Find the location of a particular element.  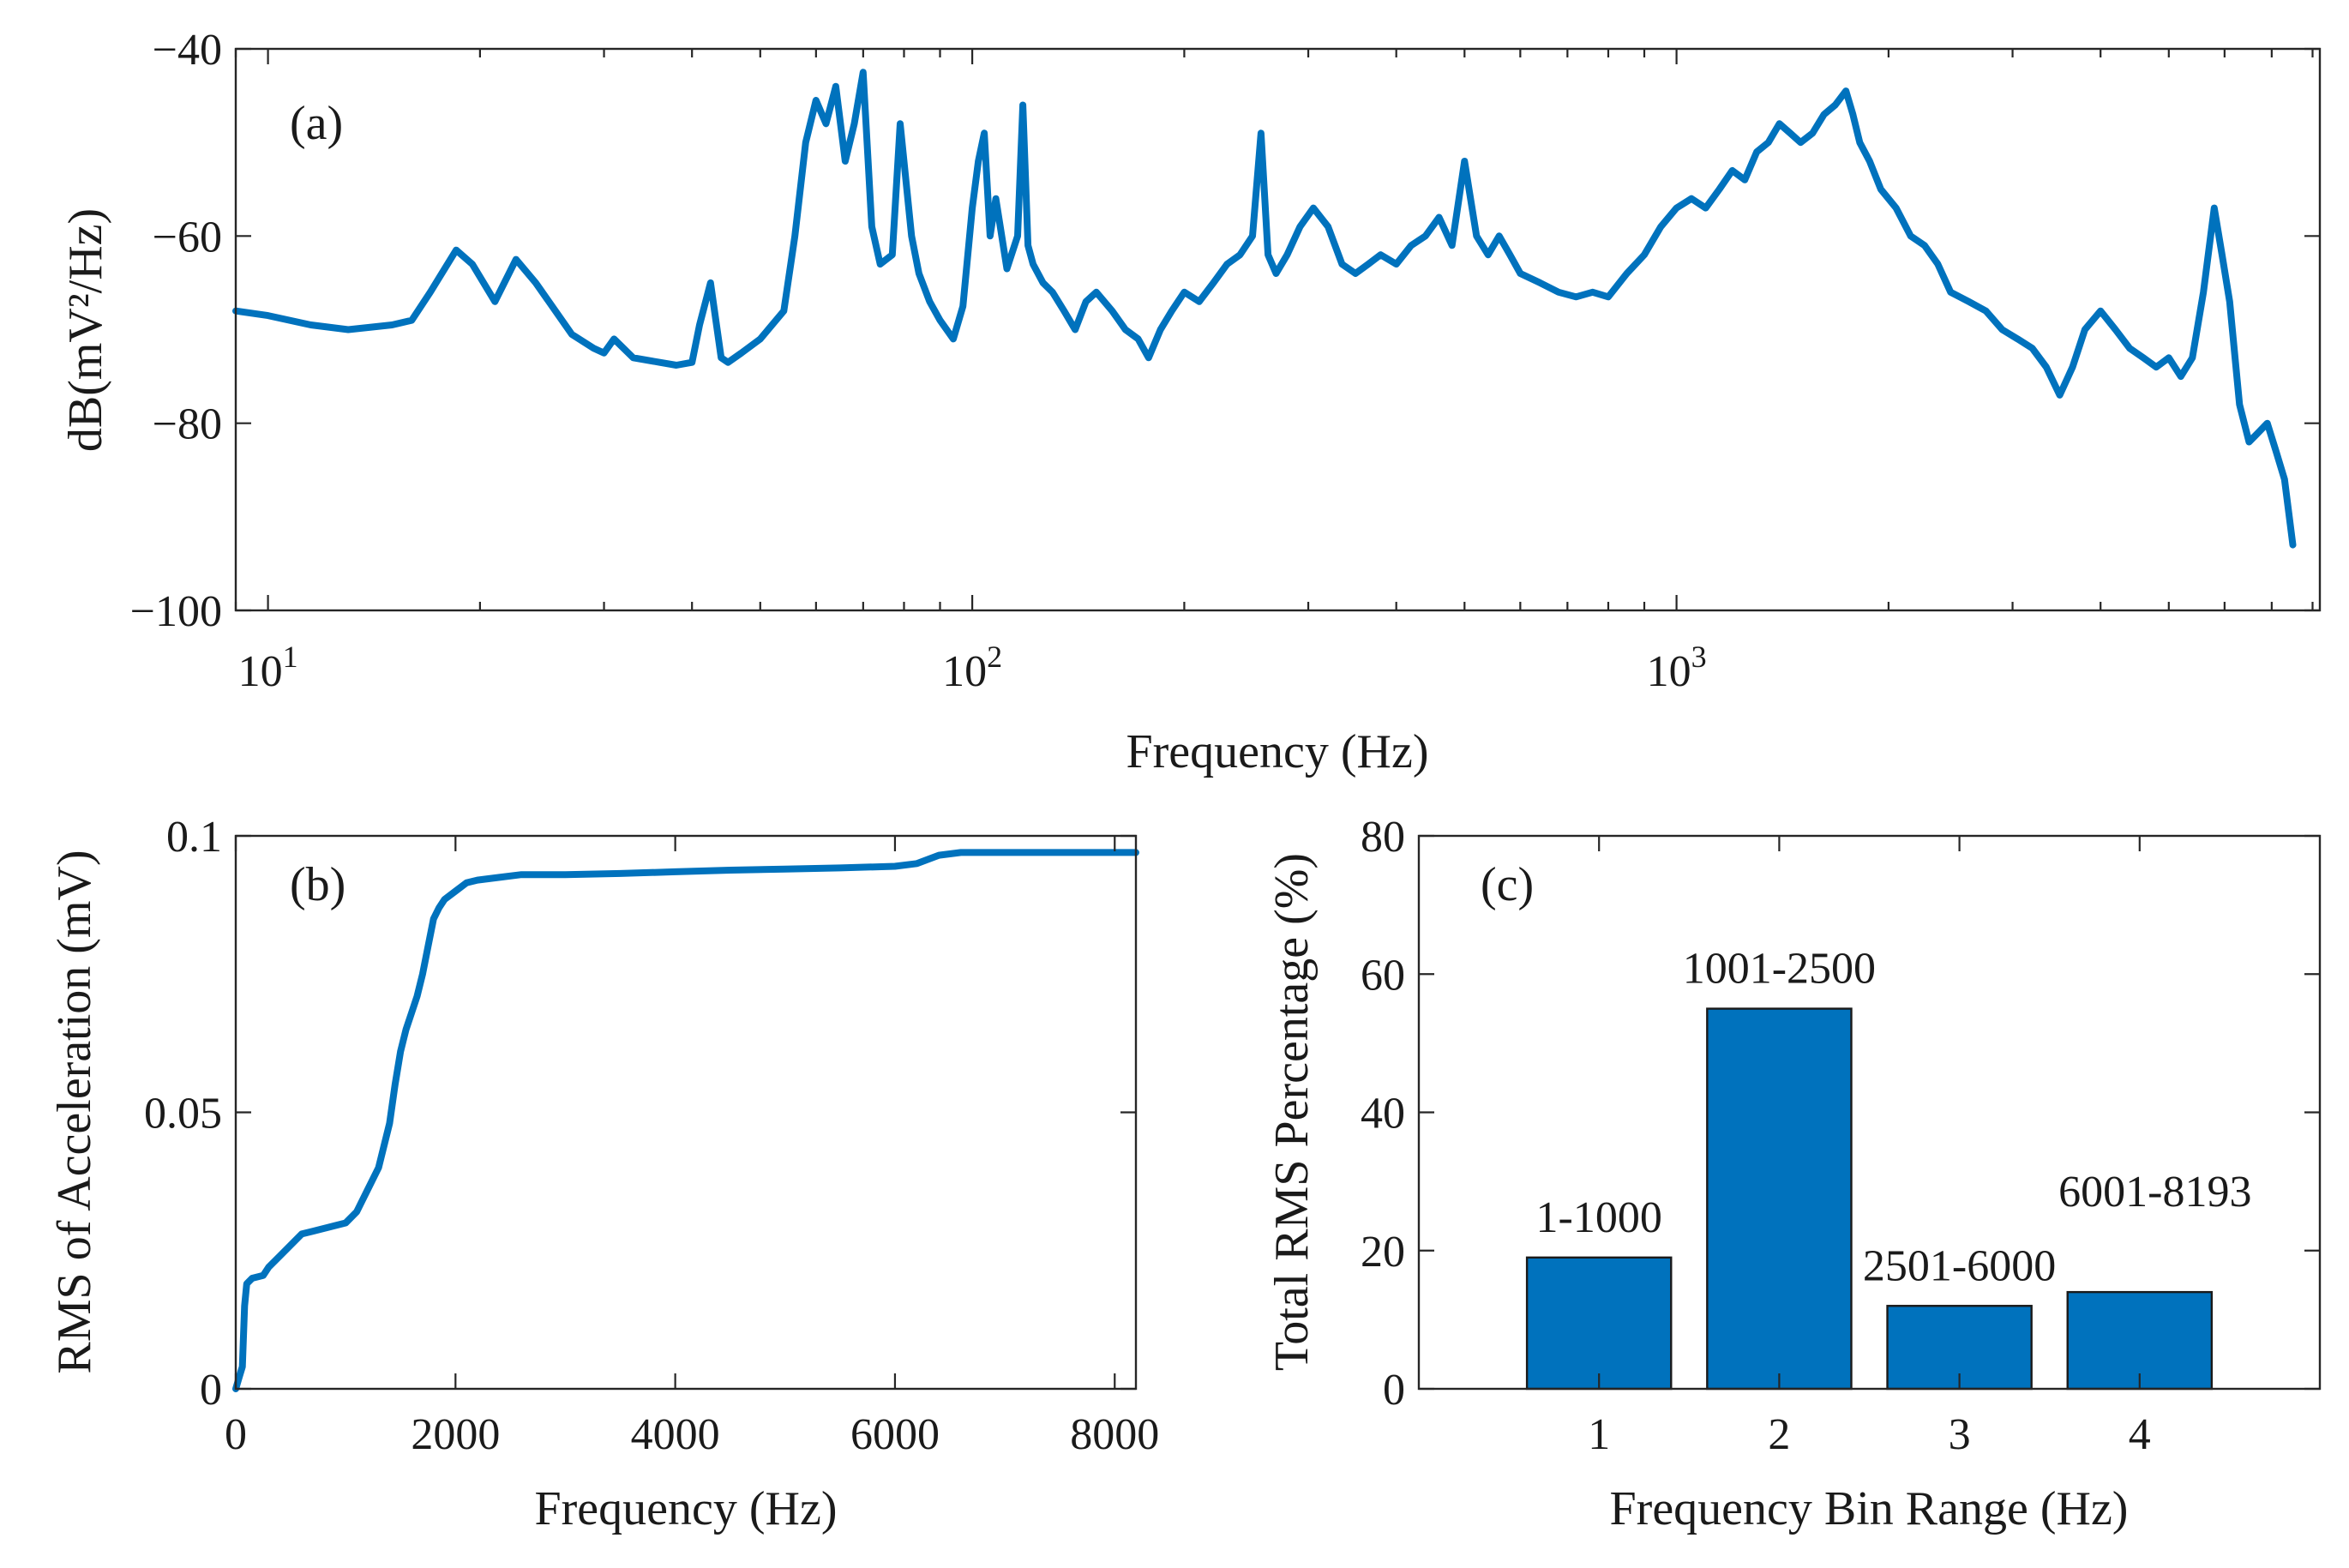

x-tick-label: 2 is located at coordinates (1779, 1434).